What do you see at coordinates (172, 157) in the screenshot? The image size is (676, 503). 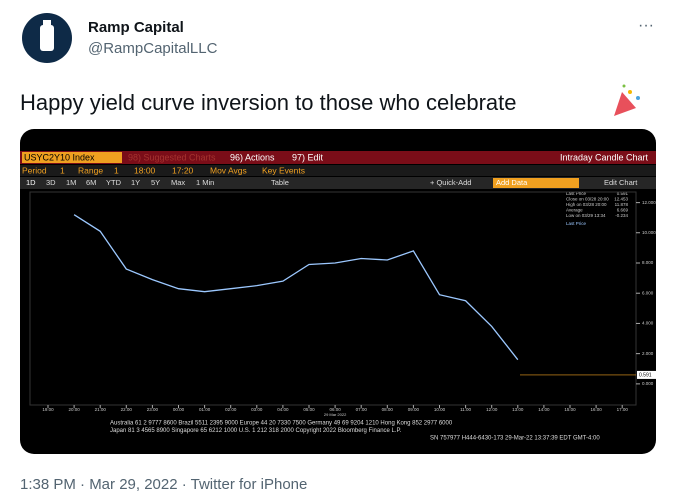 I see `terminal-text: 98) Suggested Charts` at bounding box center [172, 157].